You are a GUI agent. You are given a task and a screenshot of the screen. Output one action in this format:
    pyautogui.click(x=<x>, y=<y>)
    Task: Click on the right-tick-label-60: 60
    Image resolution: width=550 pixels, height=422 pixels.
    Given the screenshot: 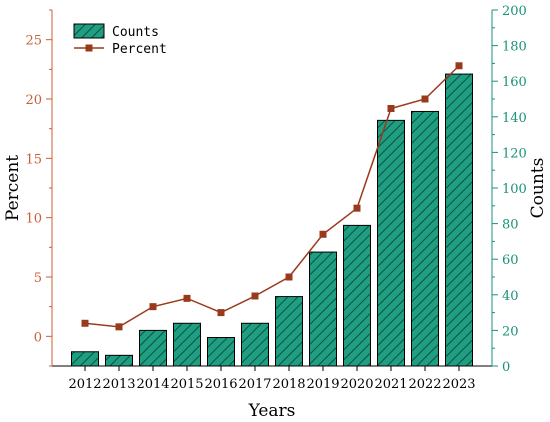 What is the action you would take?
    pyautogui.click(x=510, y=260)
    